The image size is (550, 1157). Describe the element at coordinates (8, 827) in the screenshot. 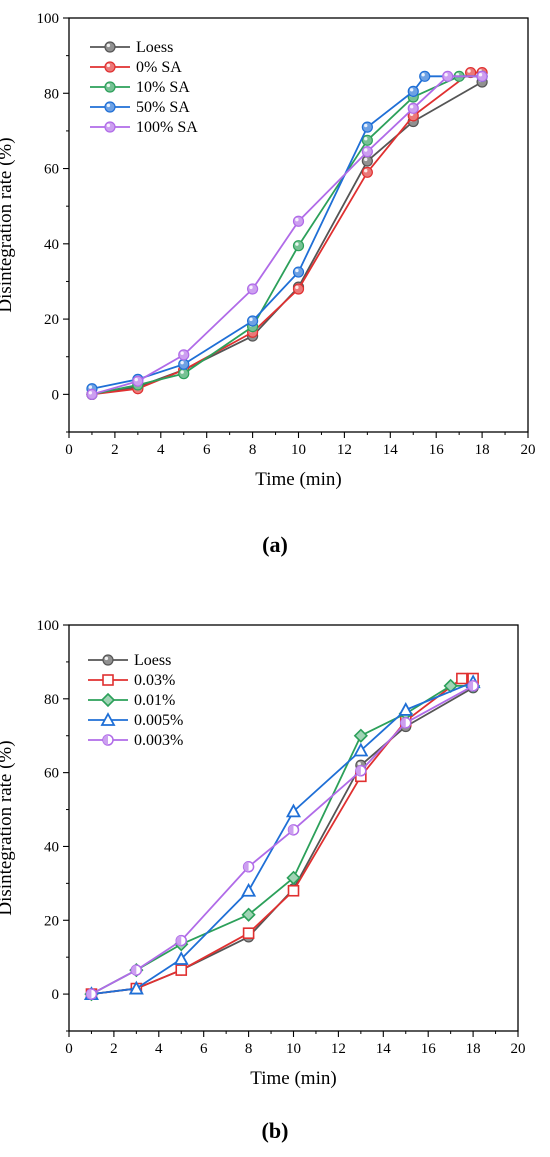

I see `y-axis-title: Disintegration rate (%)` at that location.